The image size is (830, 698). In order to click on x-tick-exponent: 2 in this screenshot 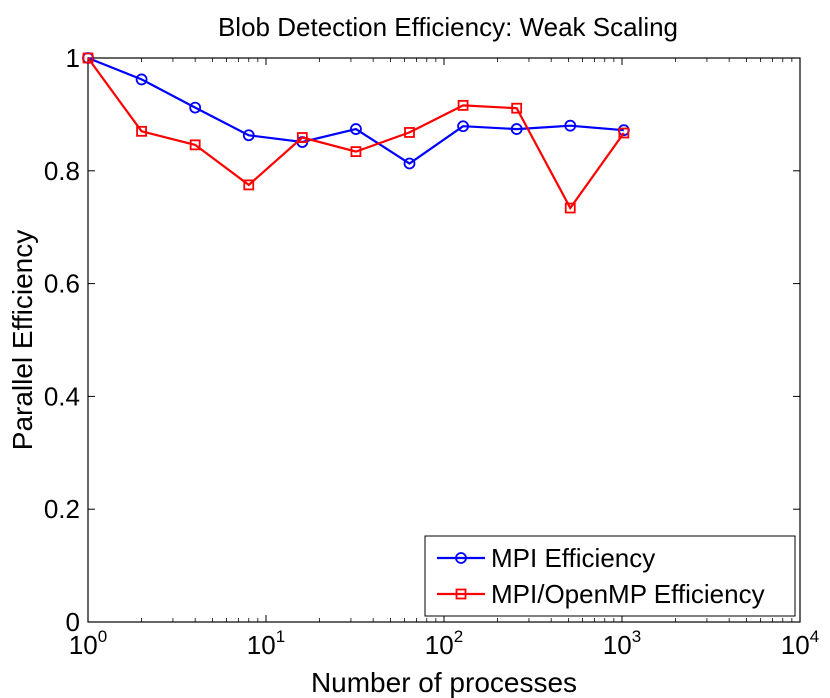, I will do `click(458, 636)`.